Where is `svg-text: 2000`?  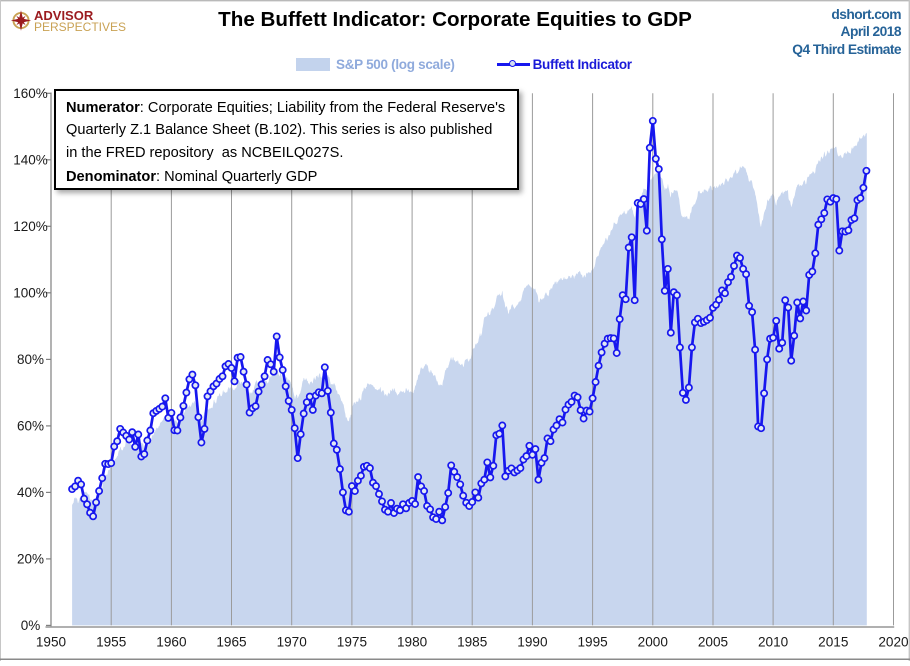
svg-text: 2000 is located at coordinates (653, 642).